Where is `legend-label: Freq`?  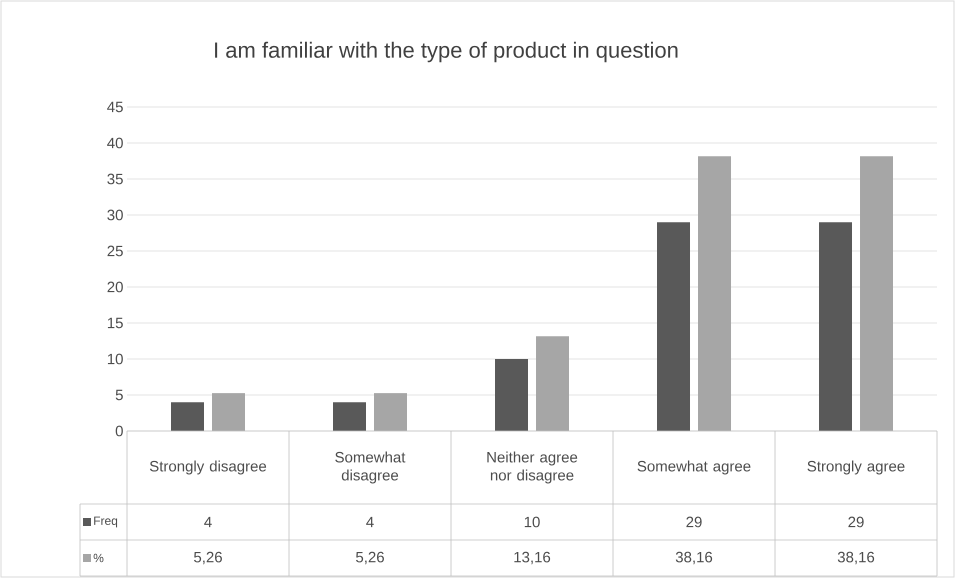 legend-label: Freq is located at coordinates (106, 522).